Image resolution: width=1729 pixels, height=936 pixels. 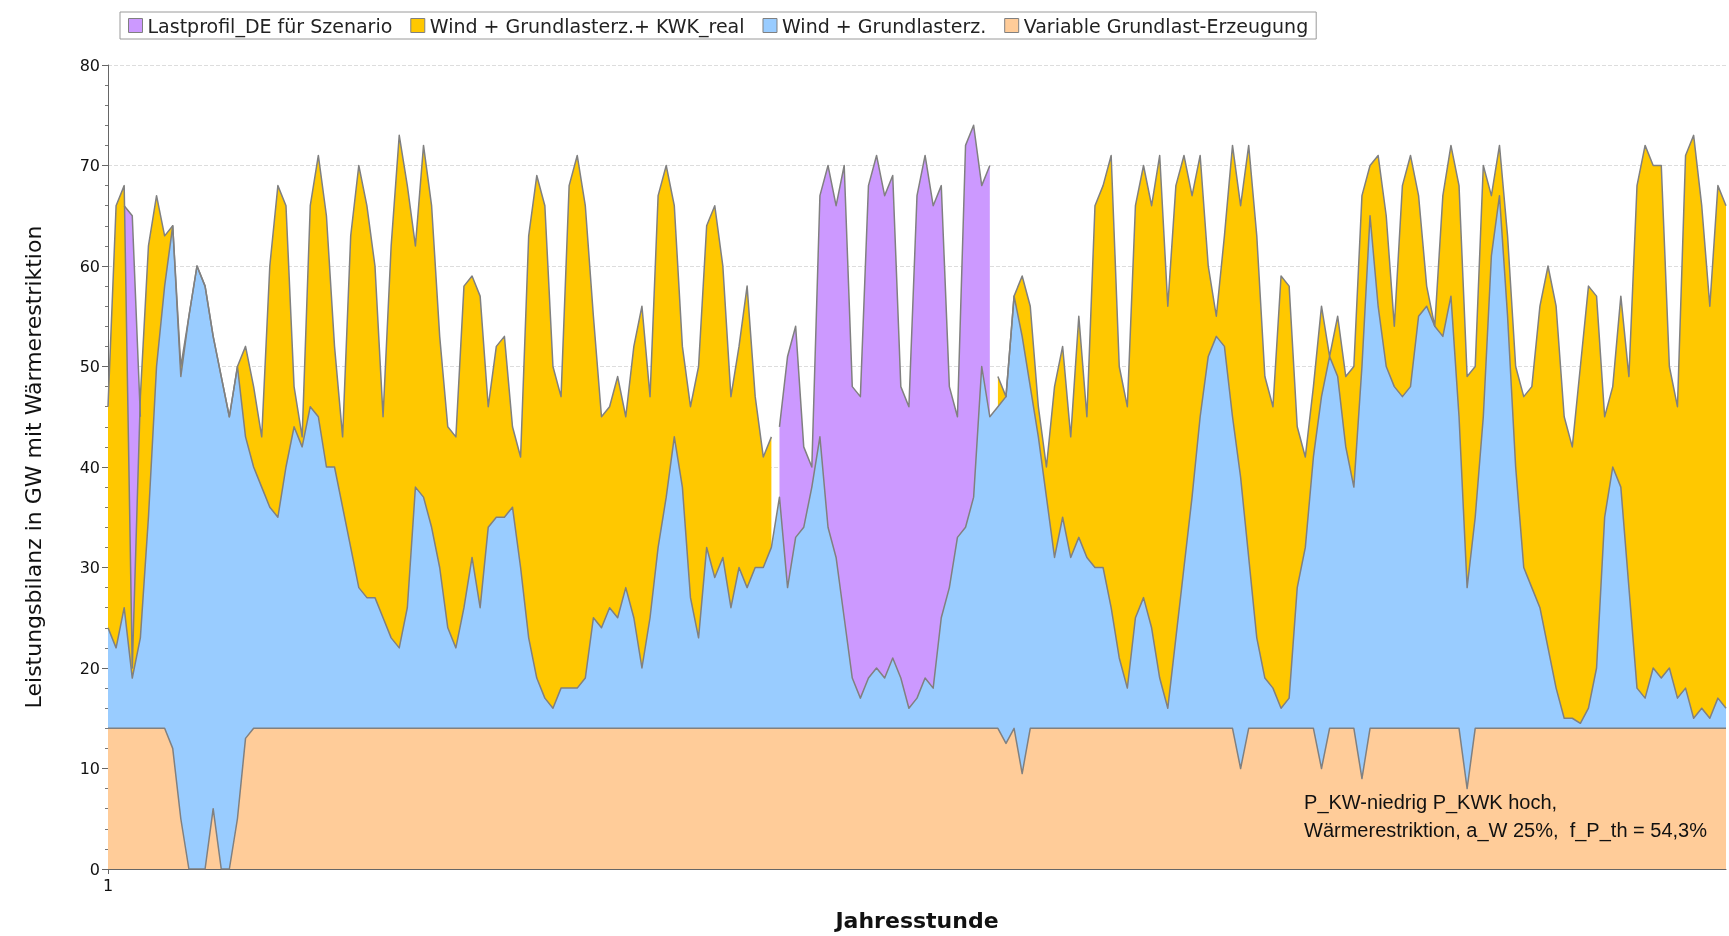 I want to click on y-tick-label: 60, so click(x=89, y=266).